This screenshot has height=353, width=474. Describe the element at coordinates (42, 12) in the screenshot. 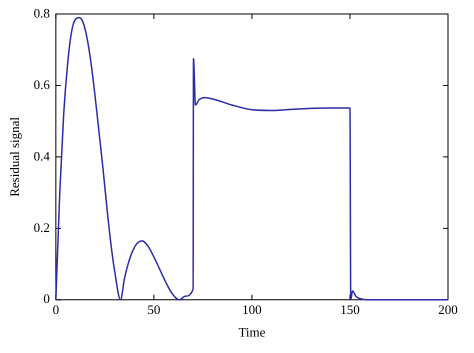

I see `y-tick-label: 0.8` at that location.